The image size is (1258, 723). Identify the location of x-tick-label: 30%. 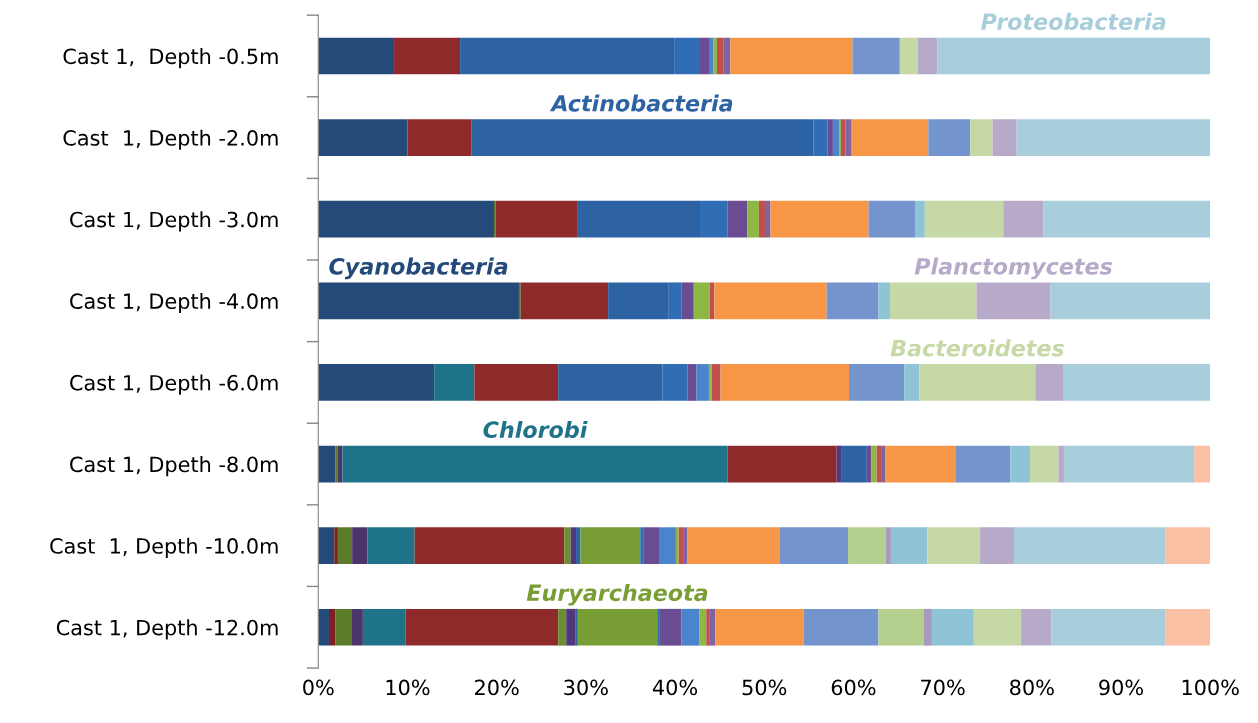
(586, 687).